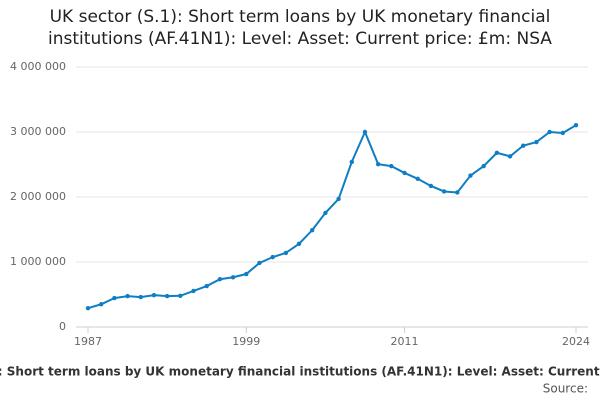 This screenshot has height=400, width=600. I want to click on y-tick-label: 3 000 000, so click(38, 131).